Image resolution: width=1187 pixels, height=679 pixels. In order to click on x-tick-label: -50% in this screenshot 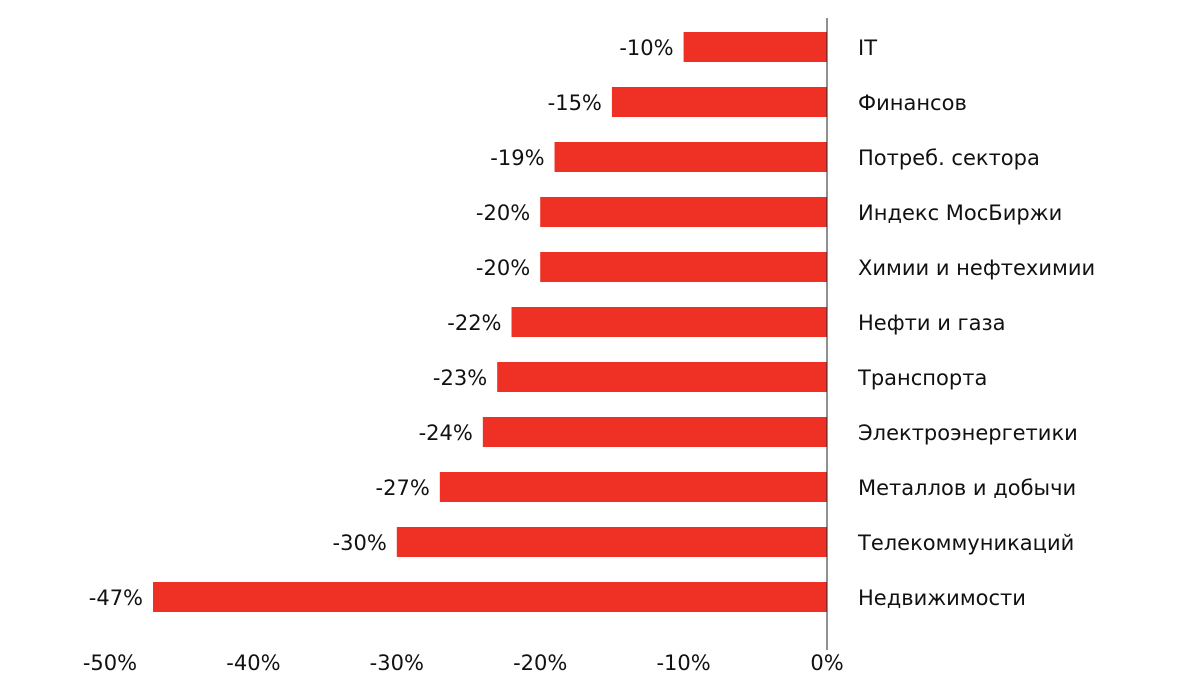, I will do `click(110, 663)`.